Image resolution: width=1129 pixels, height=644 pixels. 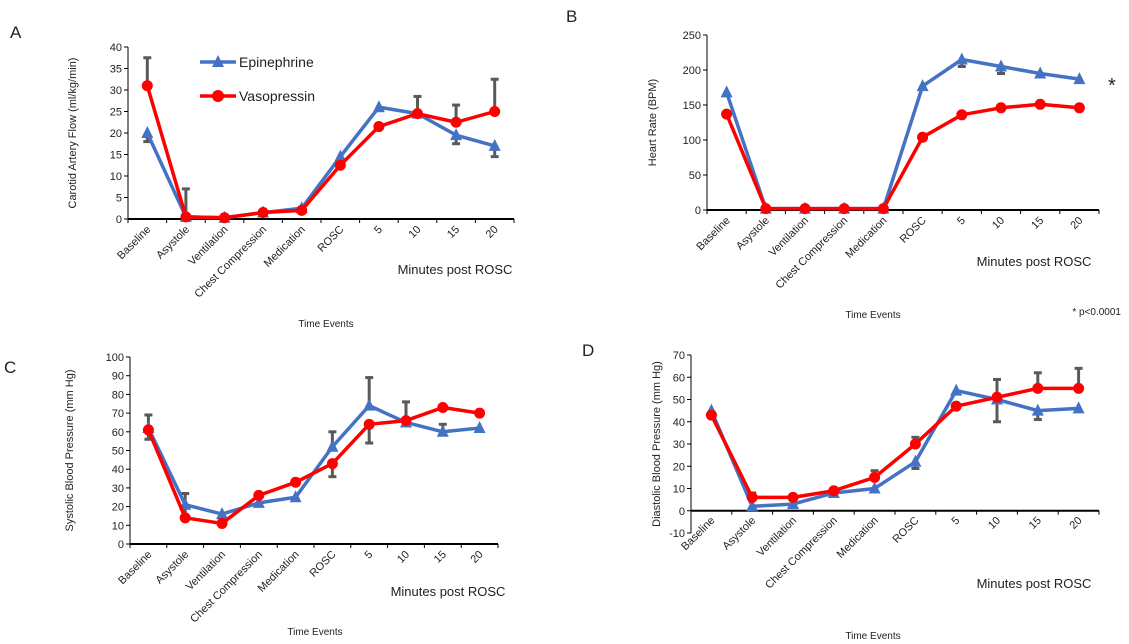 I want to click on y-tick-label: 10, so click(x=679, y=490).